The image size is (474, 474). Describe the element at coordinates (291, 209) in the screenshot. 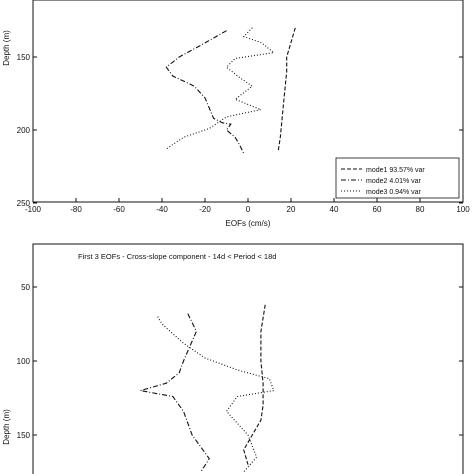

I see `top-x-tick-label: 20` at that location.